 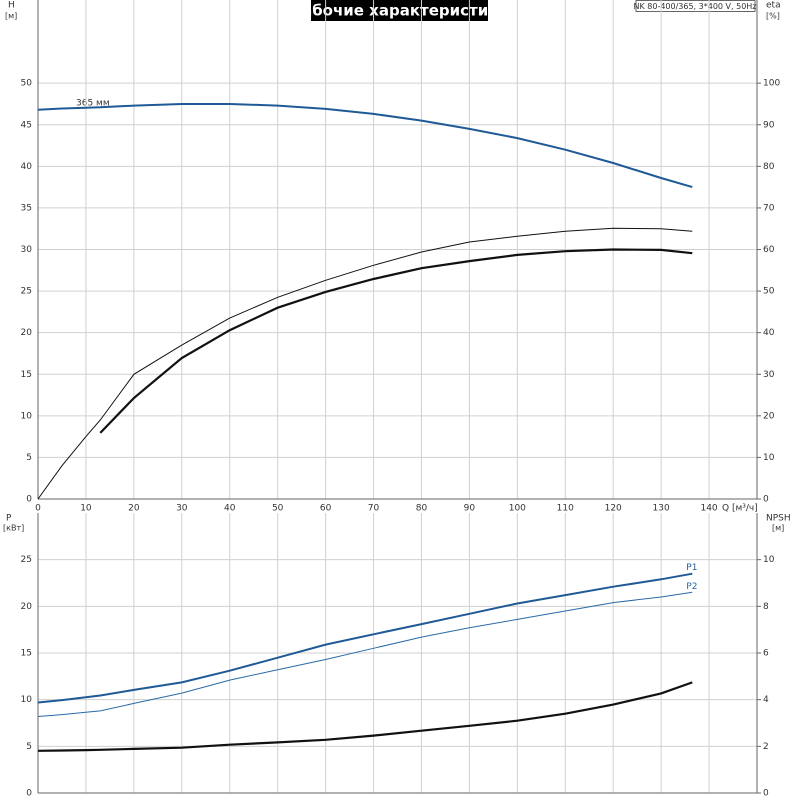 What do you see at coordinates (769, 167) in the screenshot?
I see `y2-tick-label: 80` at bounding box center [769, 167].